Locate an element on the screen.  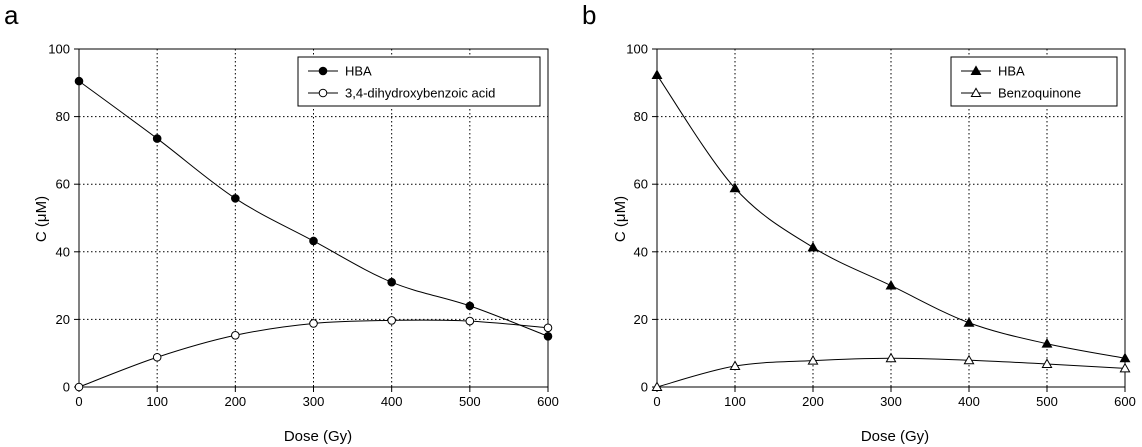
legend-entry: Benzoquinone is located at coordinates (1039, 93).